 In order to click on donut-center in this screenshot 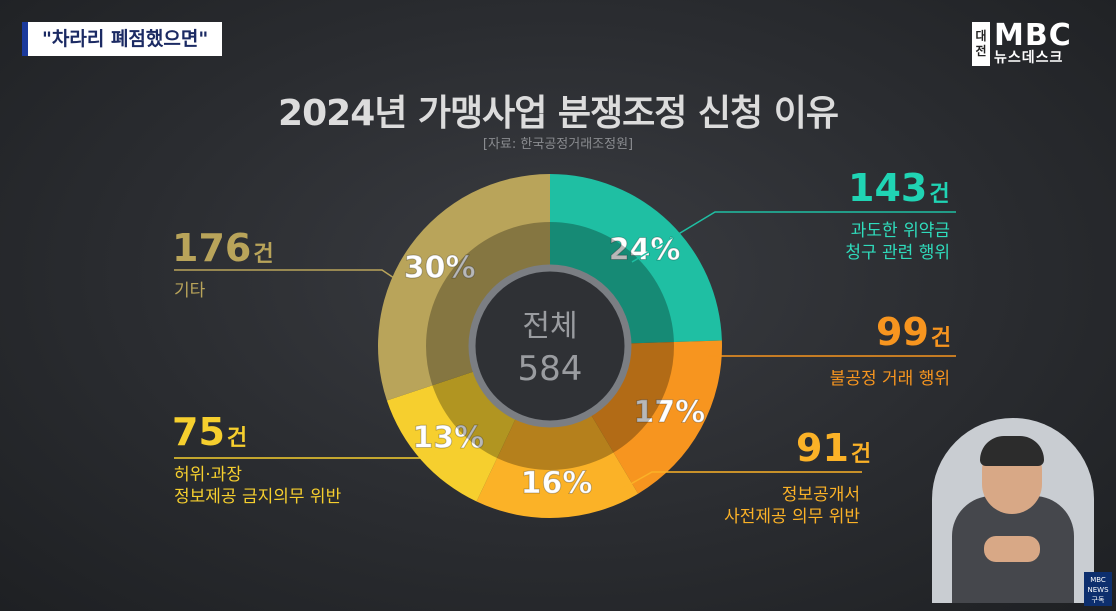, I will do `click(550, 346)`.